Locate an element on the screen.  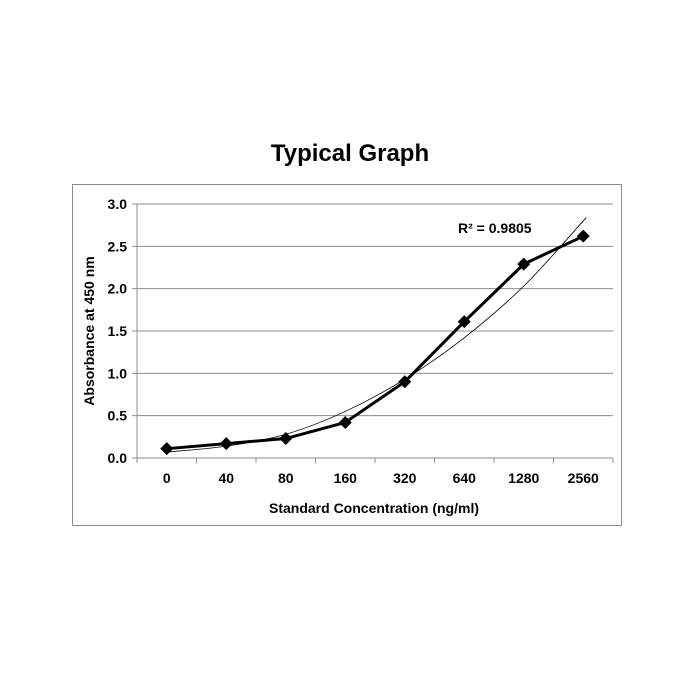
chart-title: Typical Graph is located at coordinates (350, 153).